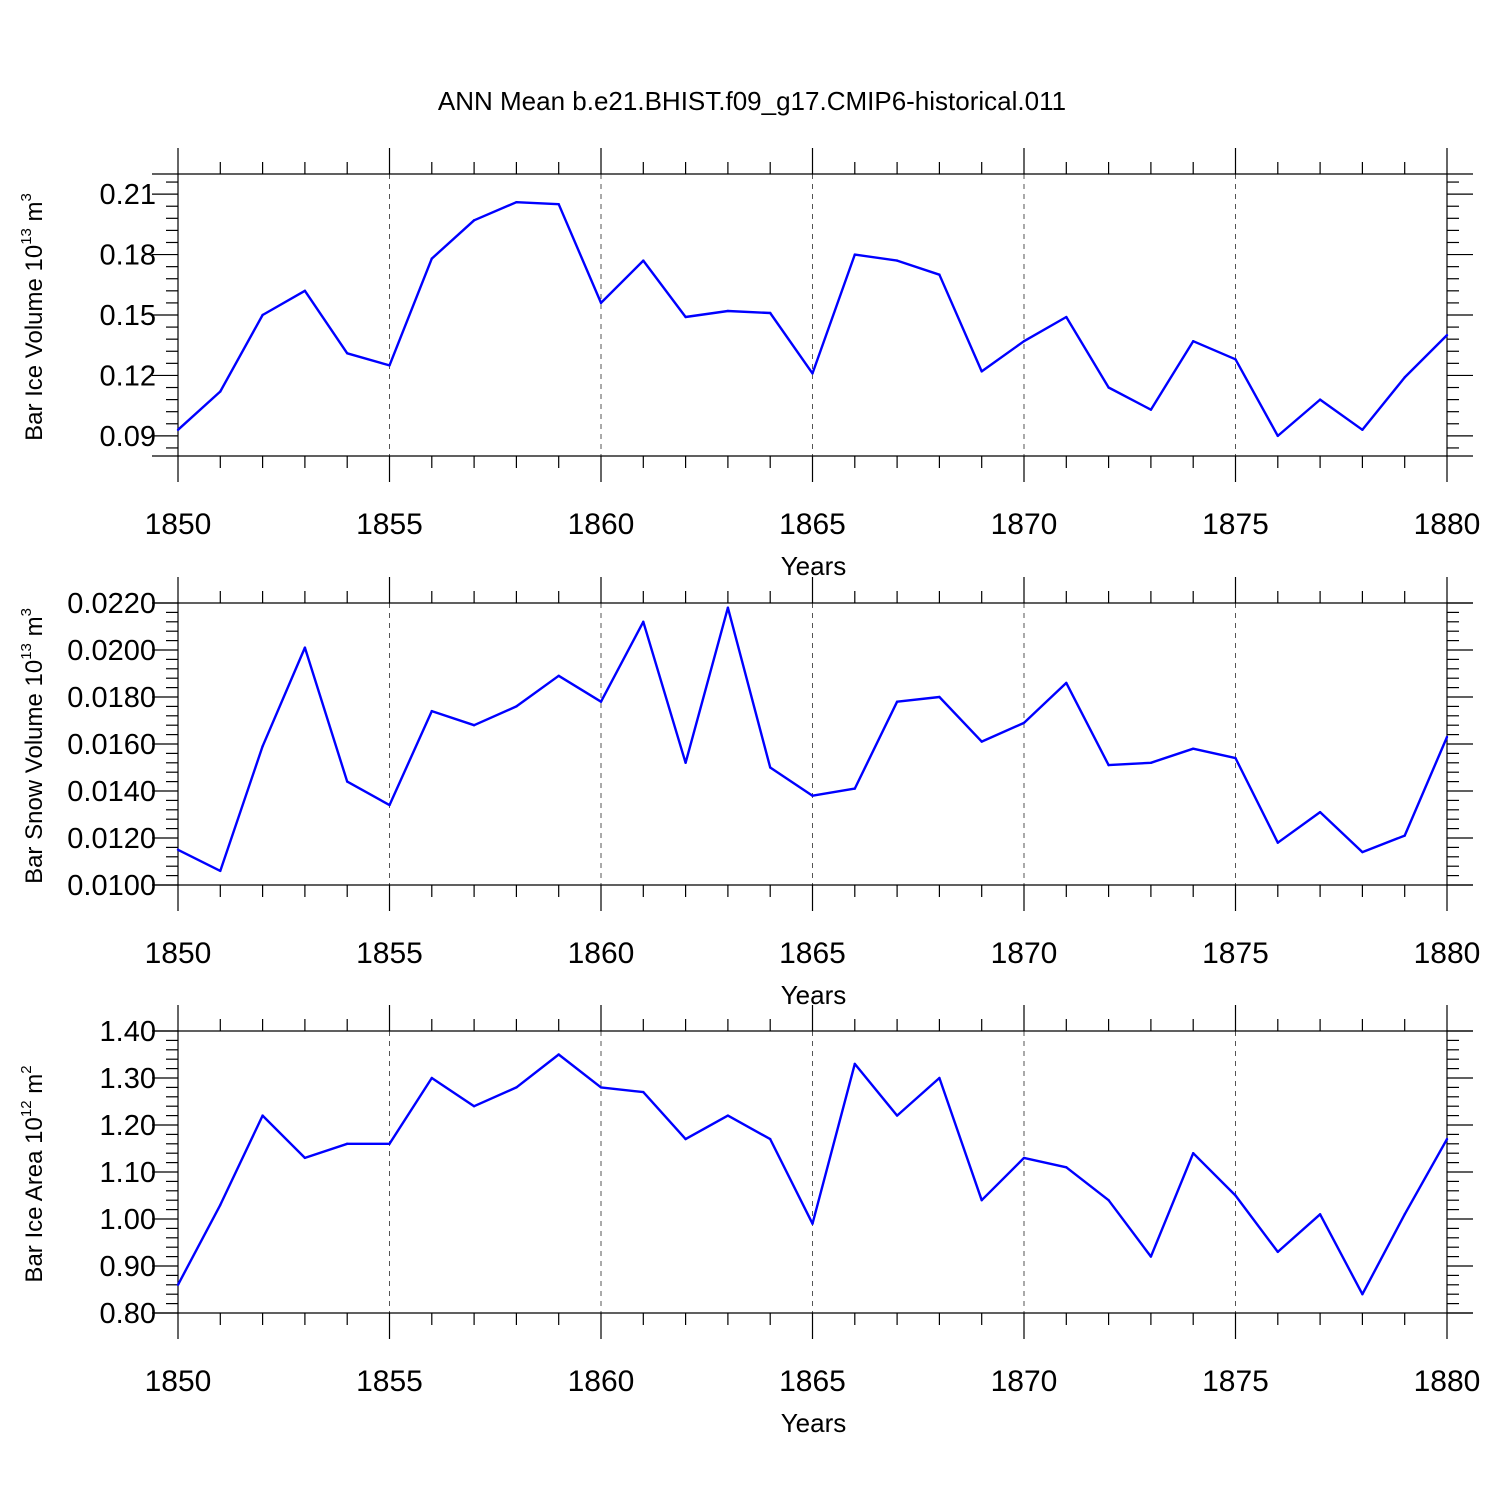 The image size is (1500, 1500). What do you see at coordinates (128, 256) in the screenshot?
I see `y-tick-label: 0.18` at bounding box center [128, 256].